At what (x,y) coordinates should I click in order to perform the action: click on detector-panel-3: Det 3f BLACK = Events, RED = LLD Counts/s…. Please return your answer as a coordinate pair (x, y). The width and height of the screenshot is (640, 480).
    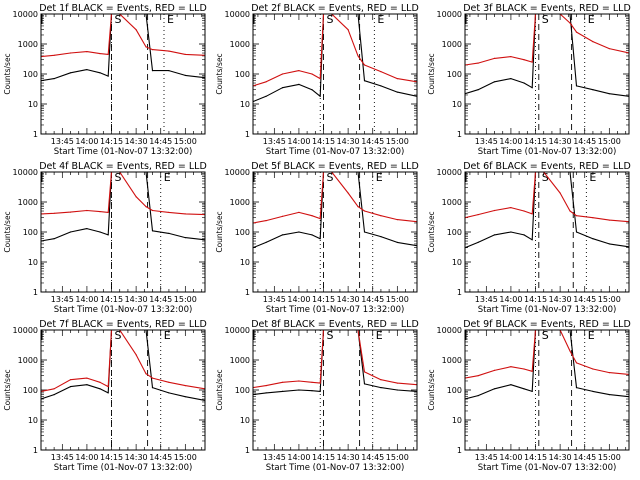
    Looking at the image, I should click on (529, 80).